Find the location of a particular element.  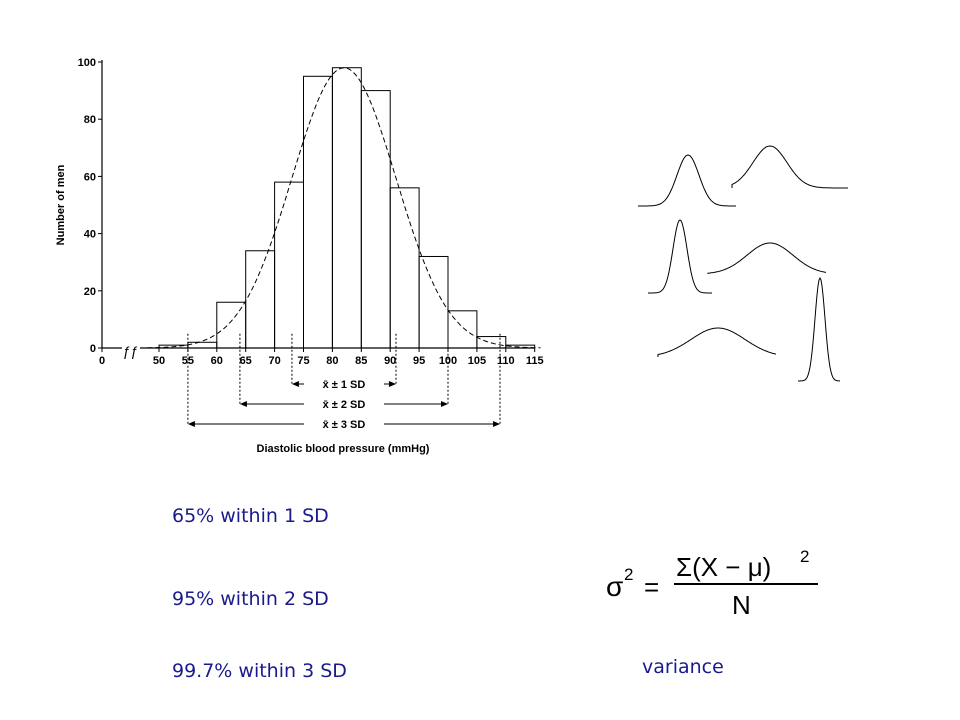

x-tick-label: 115 is located at coordinates (535, 361).